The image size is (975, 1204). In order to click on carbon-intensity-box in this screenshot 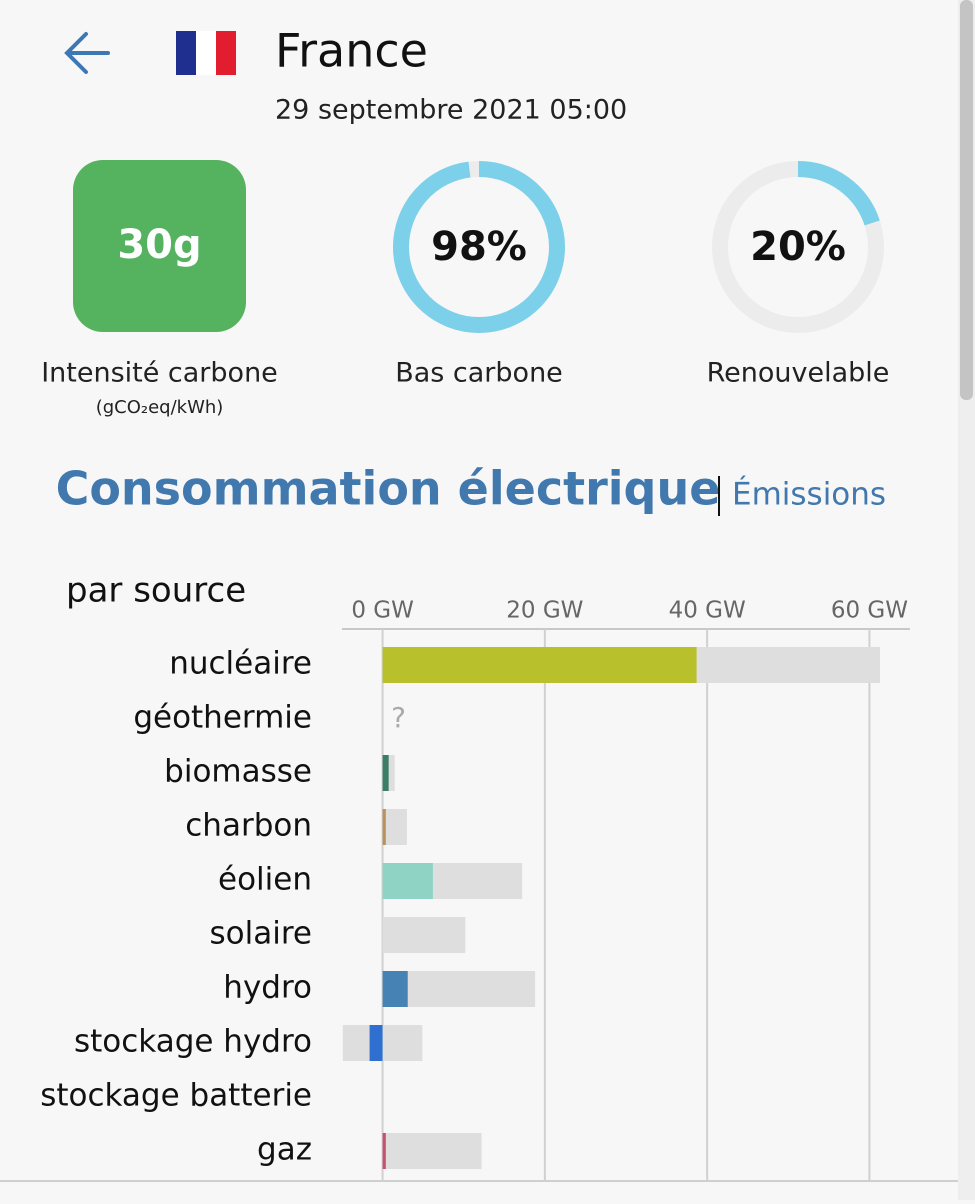, I will do `click(159, 246)`.